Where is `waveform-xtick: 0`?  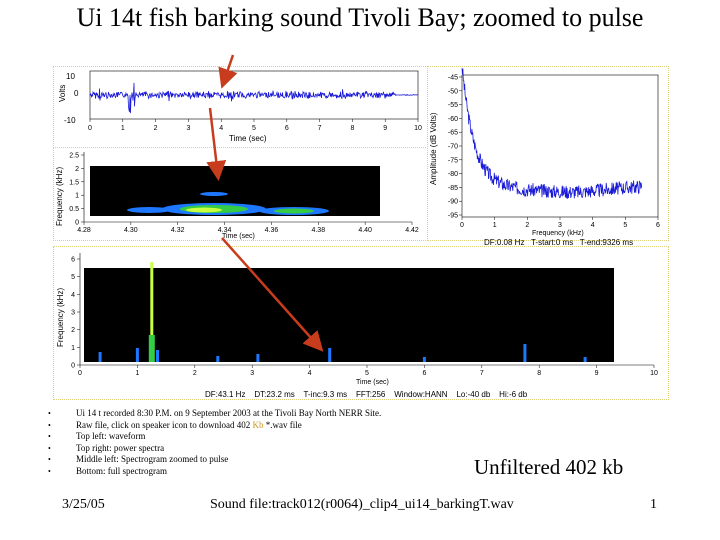 waveform-xtick: 0 is located at coordinates (90, 128).